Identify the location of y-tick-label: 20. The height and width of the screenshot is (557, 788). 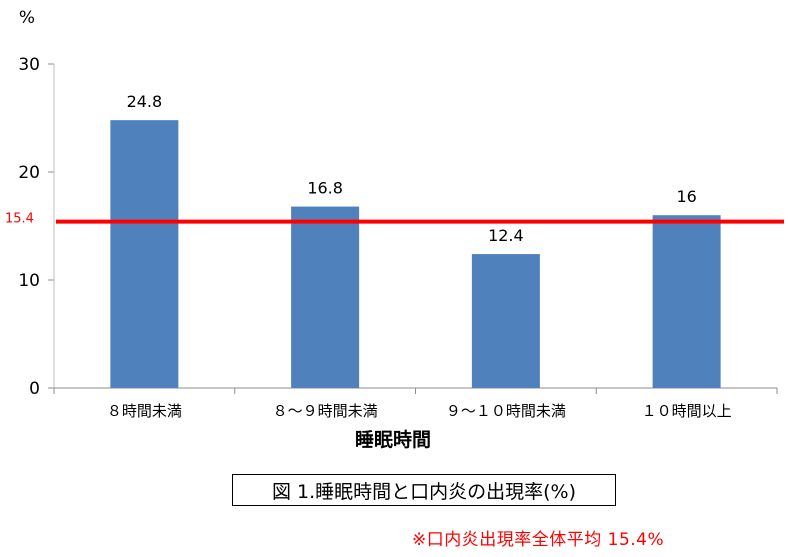
(29, 173).